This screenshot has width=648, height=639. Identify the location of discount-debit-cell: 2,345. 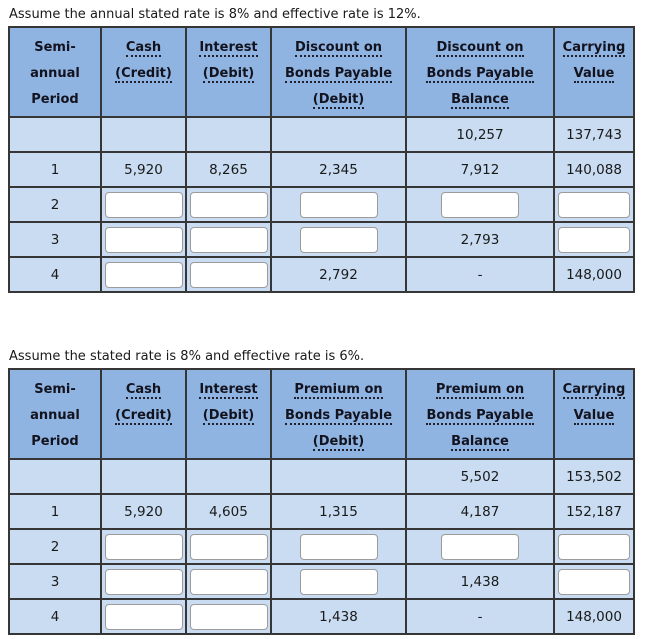
(338, 169).